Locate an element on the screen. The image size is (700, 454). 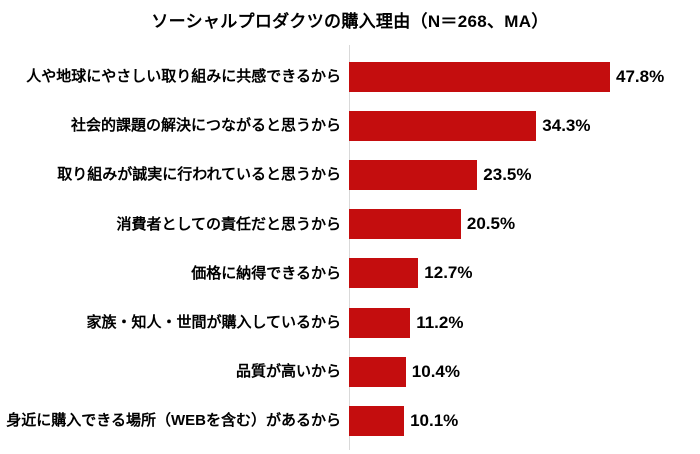
bar-zone: 47.8% is located at coordinates (524, 76).